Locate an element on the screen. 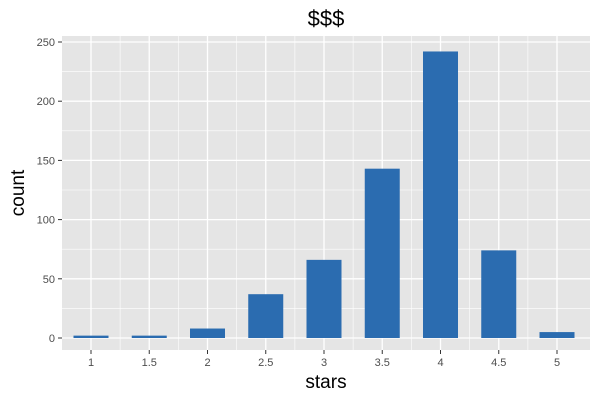  y-tick-label: 250 is located at coordinates (46, 43).